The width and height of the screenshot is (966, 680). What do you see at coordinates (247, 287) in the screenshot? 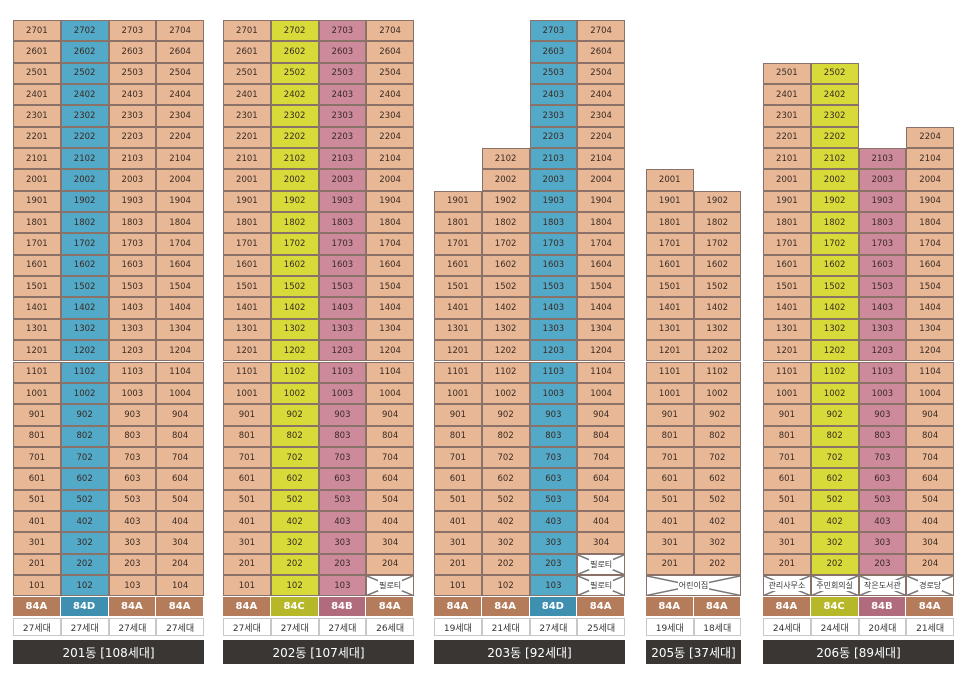
I see `unit-cell: 1501` at bounding box center [247, 287].